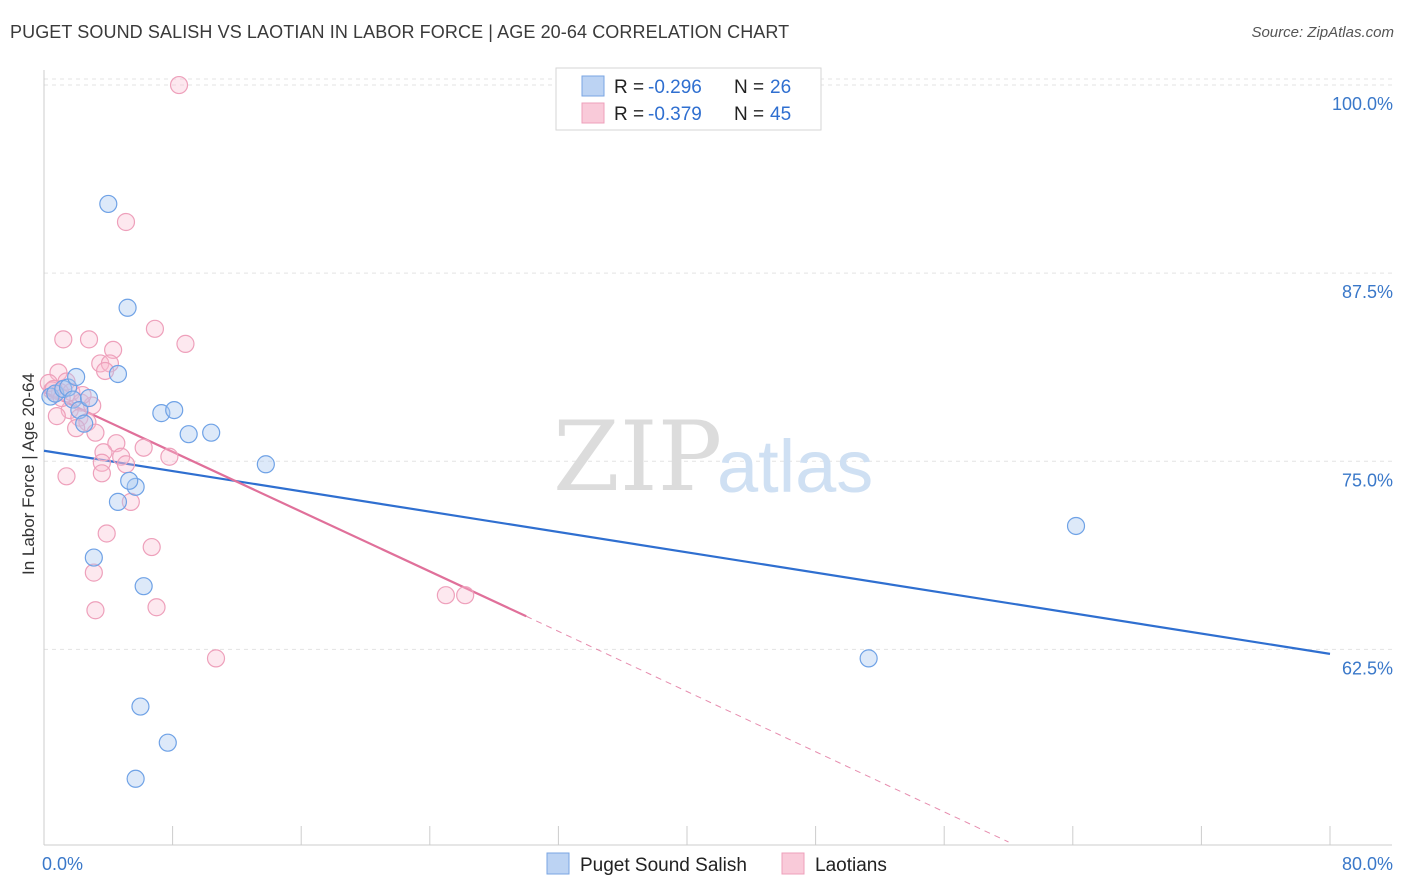 The width and height of the screenshot is (1406, 892). Describe the element at coordinates (1367, 292) in the screenshot. I see `y-tick-label: 87.5%` at that location.